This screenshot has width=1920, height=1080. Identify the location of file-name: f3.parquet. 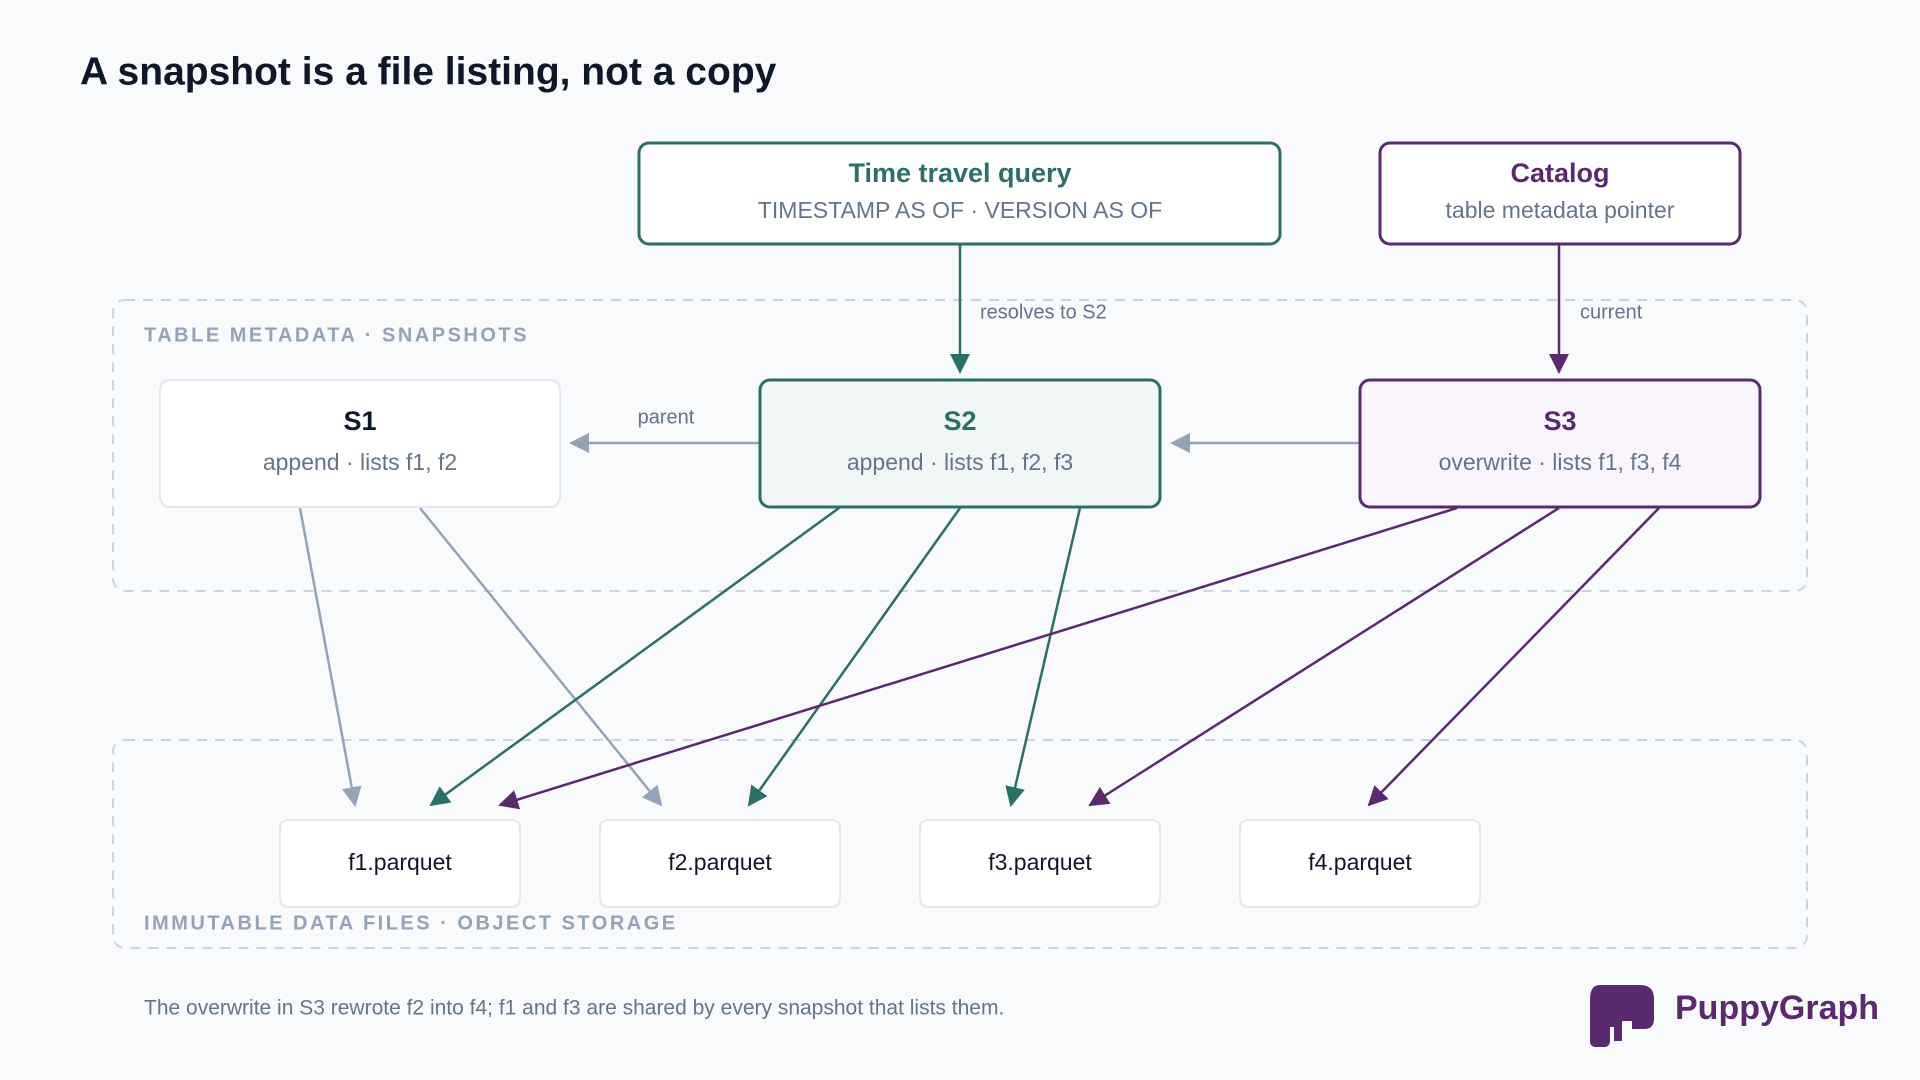
(1040, 862).